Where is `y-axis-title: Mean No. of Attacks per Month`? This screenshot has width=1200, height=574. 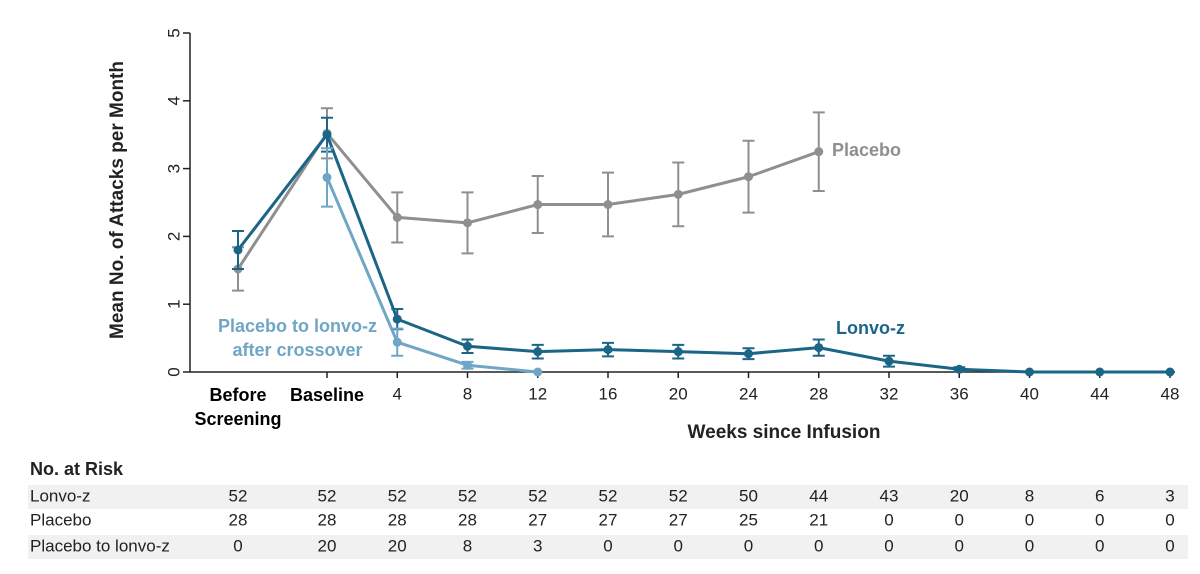 y-axis-title: Mean No. of Attacks per Month is located at coordinates (117, 200).